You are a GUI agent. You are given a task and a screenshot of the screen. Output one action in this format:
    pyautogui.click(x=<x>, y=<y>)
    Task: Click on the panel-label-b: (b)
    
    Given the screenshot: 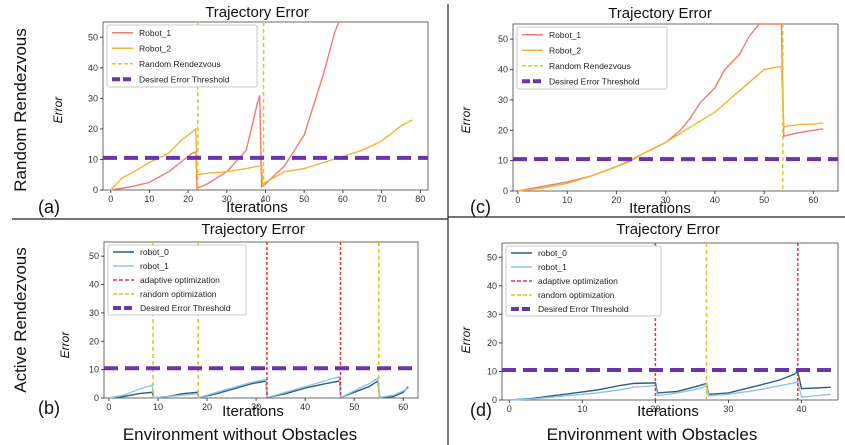 What is the action you would take?
    pyautogui.click(x=49, y=408)
    